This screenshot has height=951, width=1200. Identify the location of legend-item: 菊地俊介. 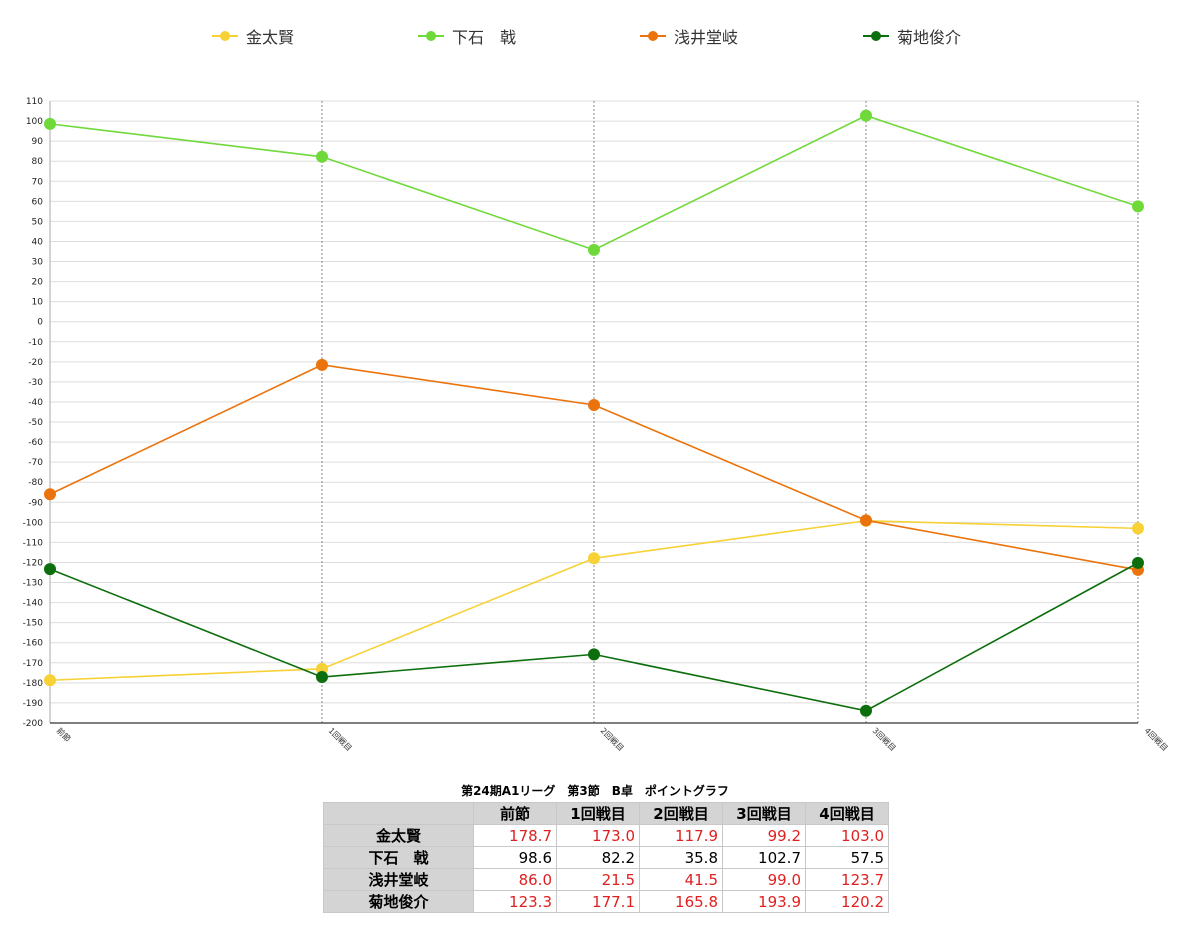
(912, 36).